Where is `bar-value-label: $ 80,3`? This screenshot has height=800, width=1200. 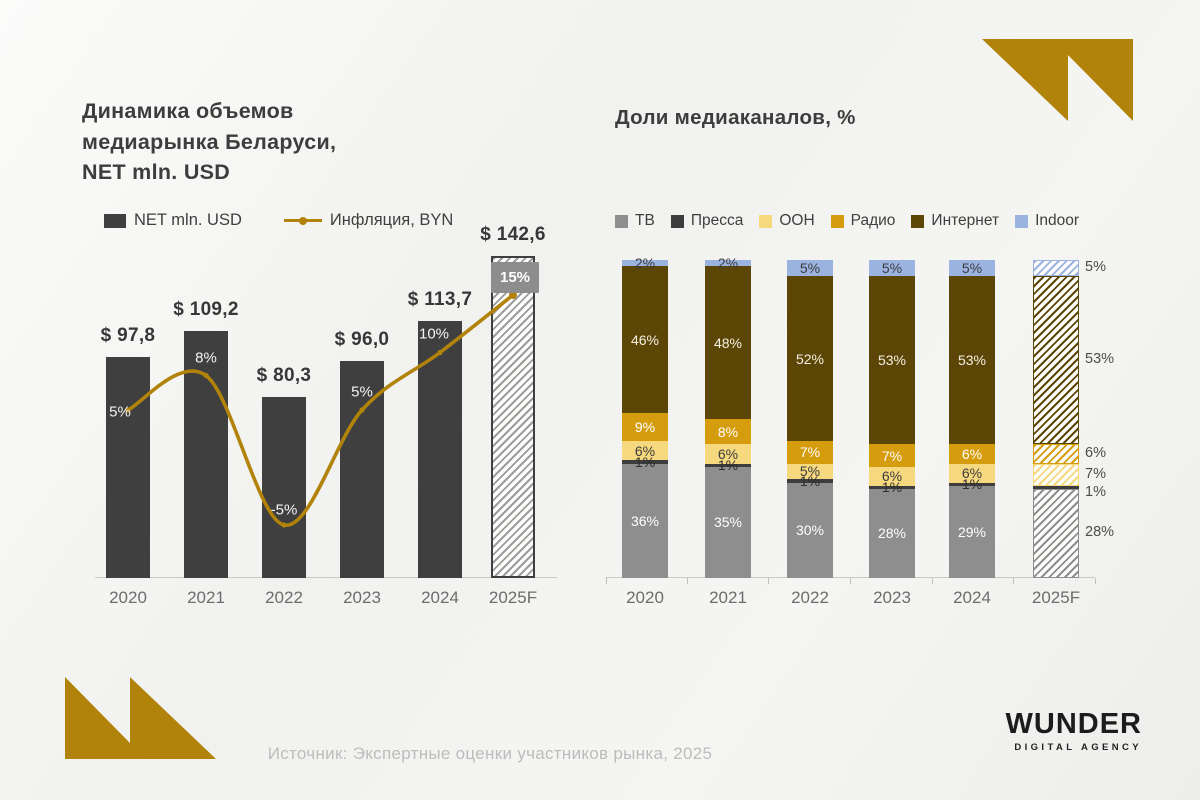
bar-value-label: $ 80,3 is located at coordinates (284, 375).